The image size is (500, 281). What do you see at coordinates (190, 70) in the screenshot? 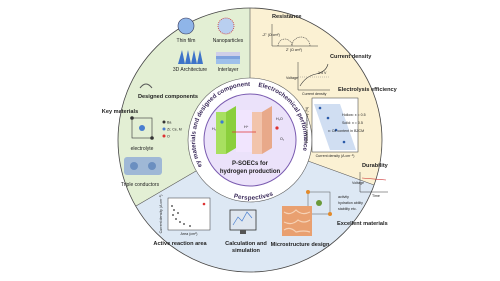
I see `item-label: 3D Architecture` at bounding box center [190, 70].